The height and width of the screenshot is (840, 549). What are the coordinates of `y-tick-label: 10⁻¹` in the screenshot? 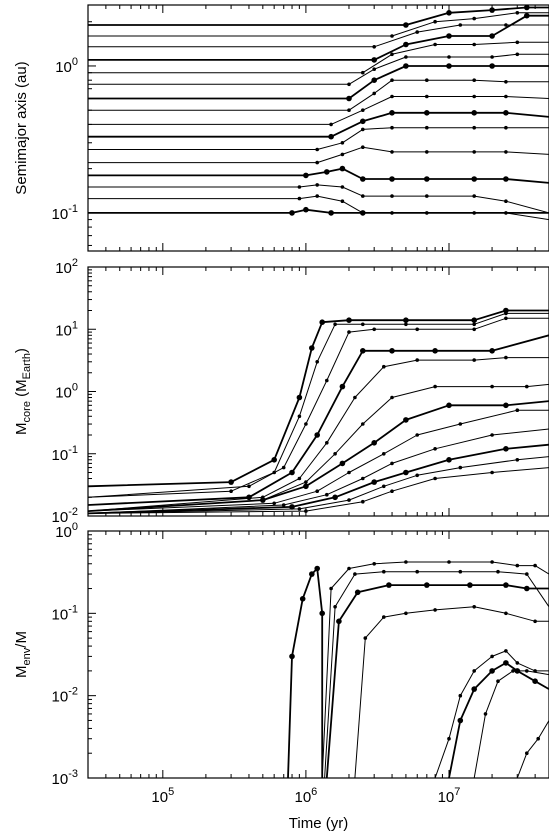 It's located at (65, 613).